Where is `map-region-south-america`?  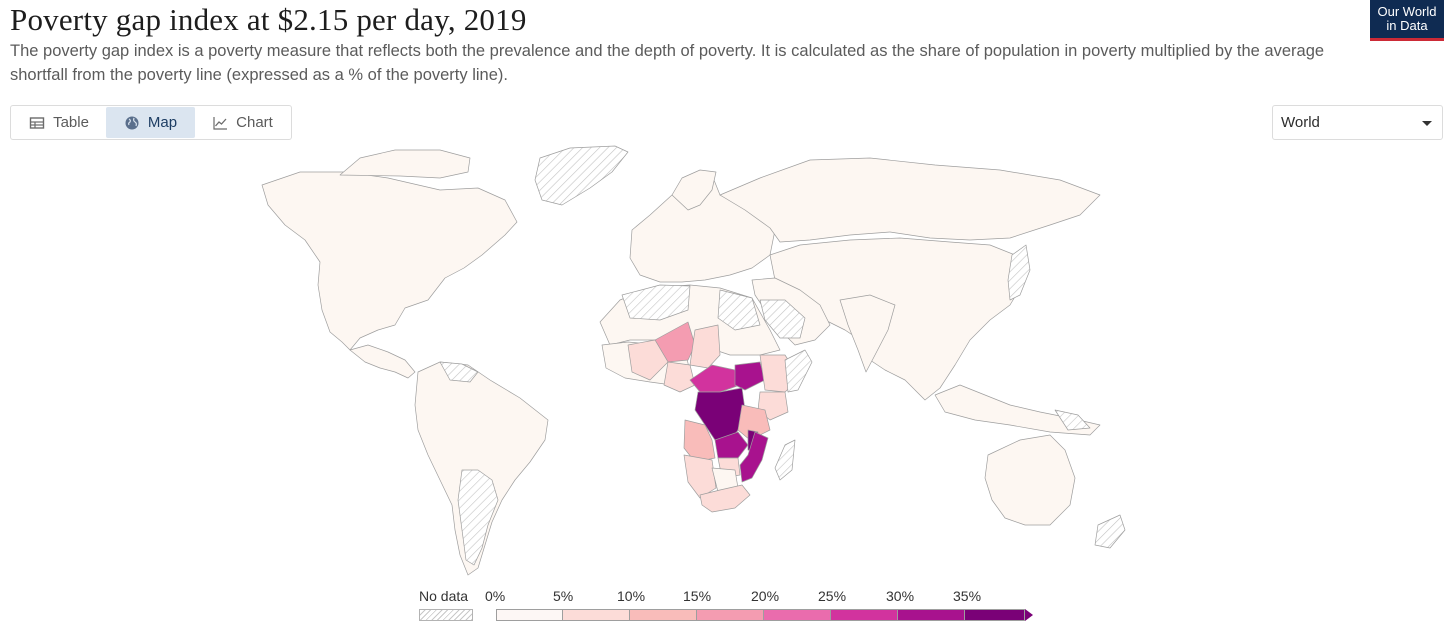
map-region-south-america is located at coordinates (481, 468).